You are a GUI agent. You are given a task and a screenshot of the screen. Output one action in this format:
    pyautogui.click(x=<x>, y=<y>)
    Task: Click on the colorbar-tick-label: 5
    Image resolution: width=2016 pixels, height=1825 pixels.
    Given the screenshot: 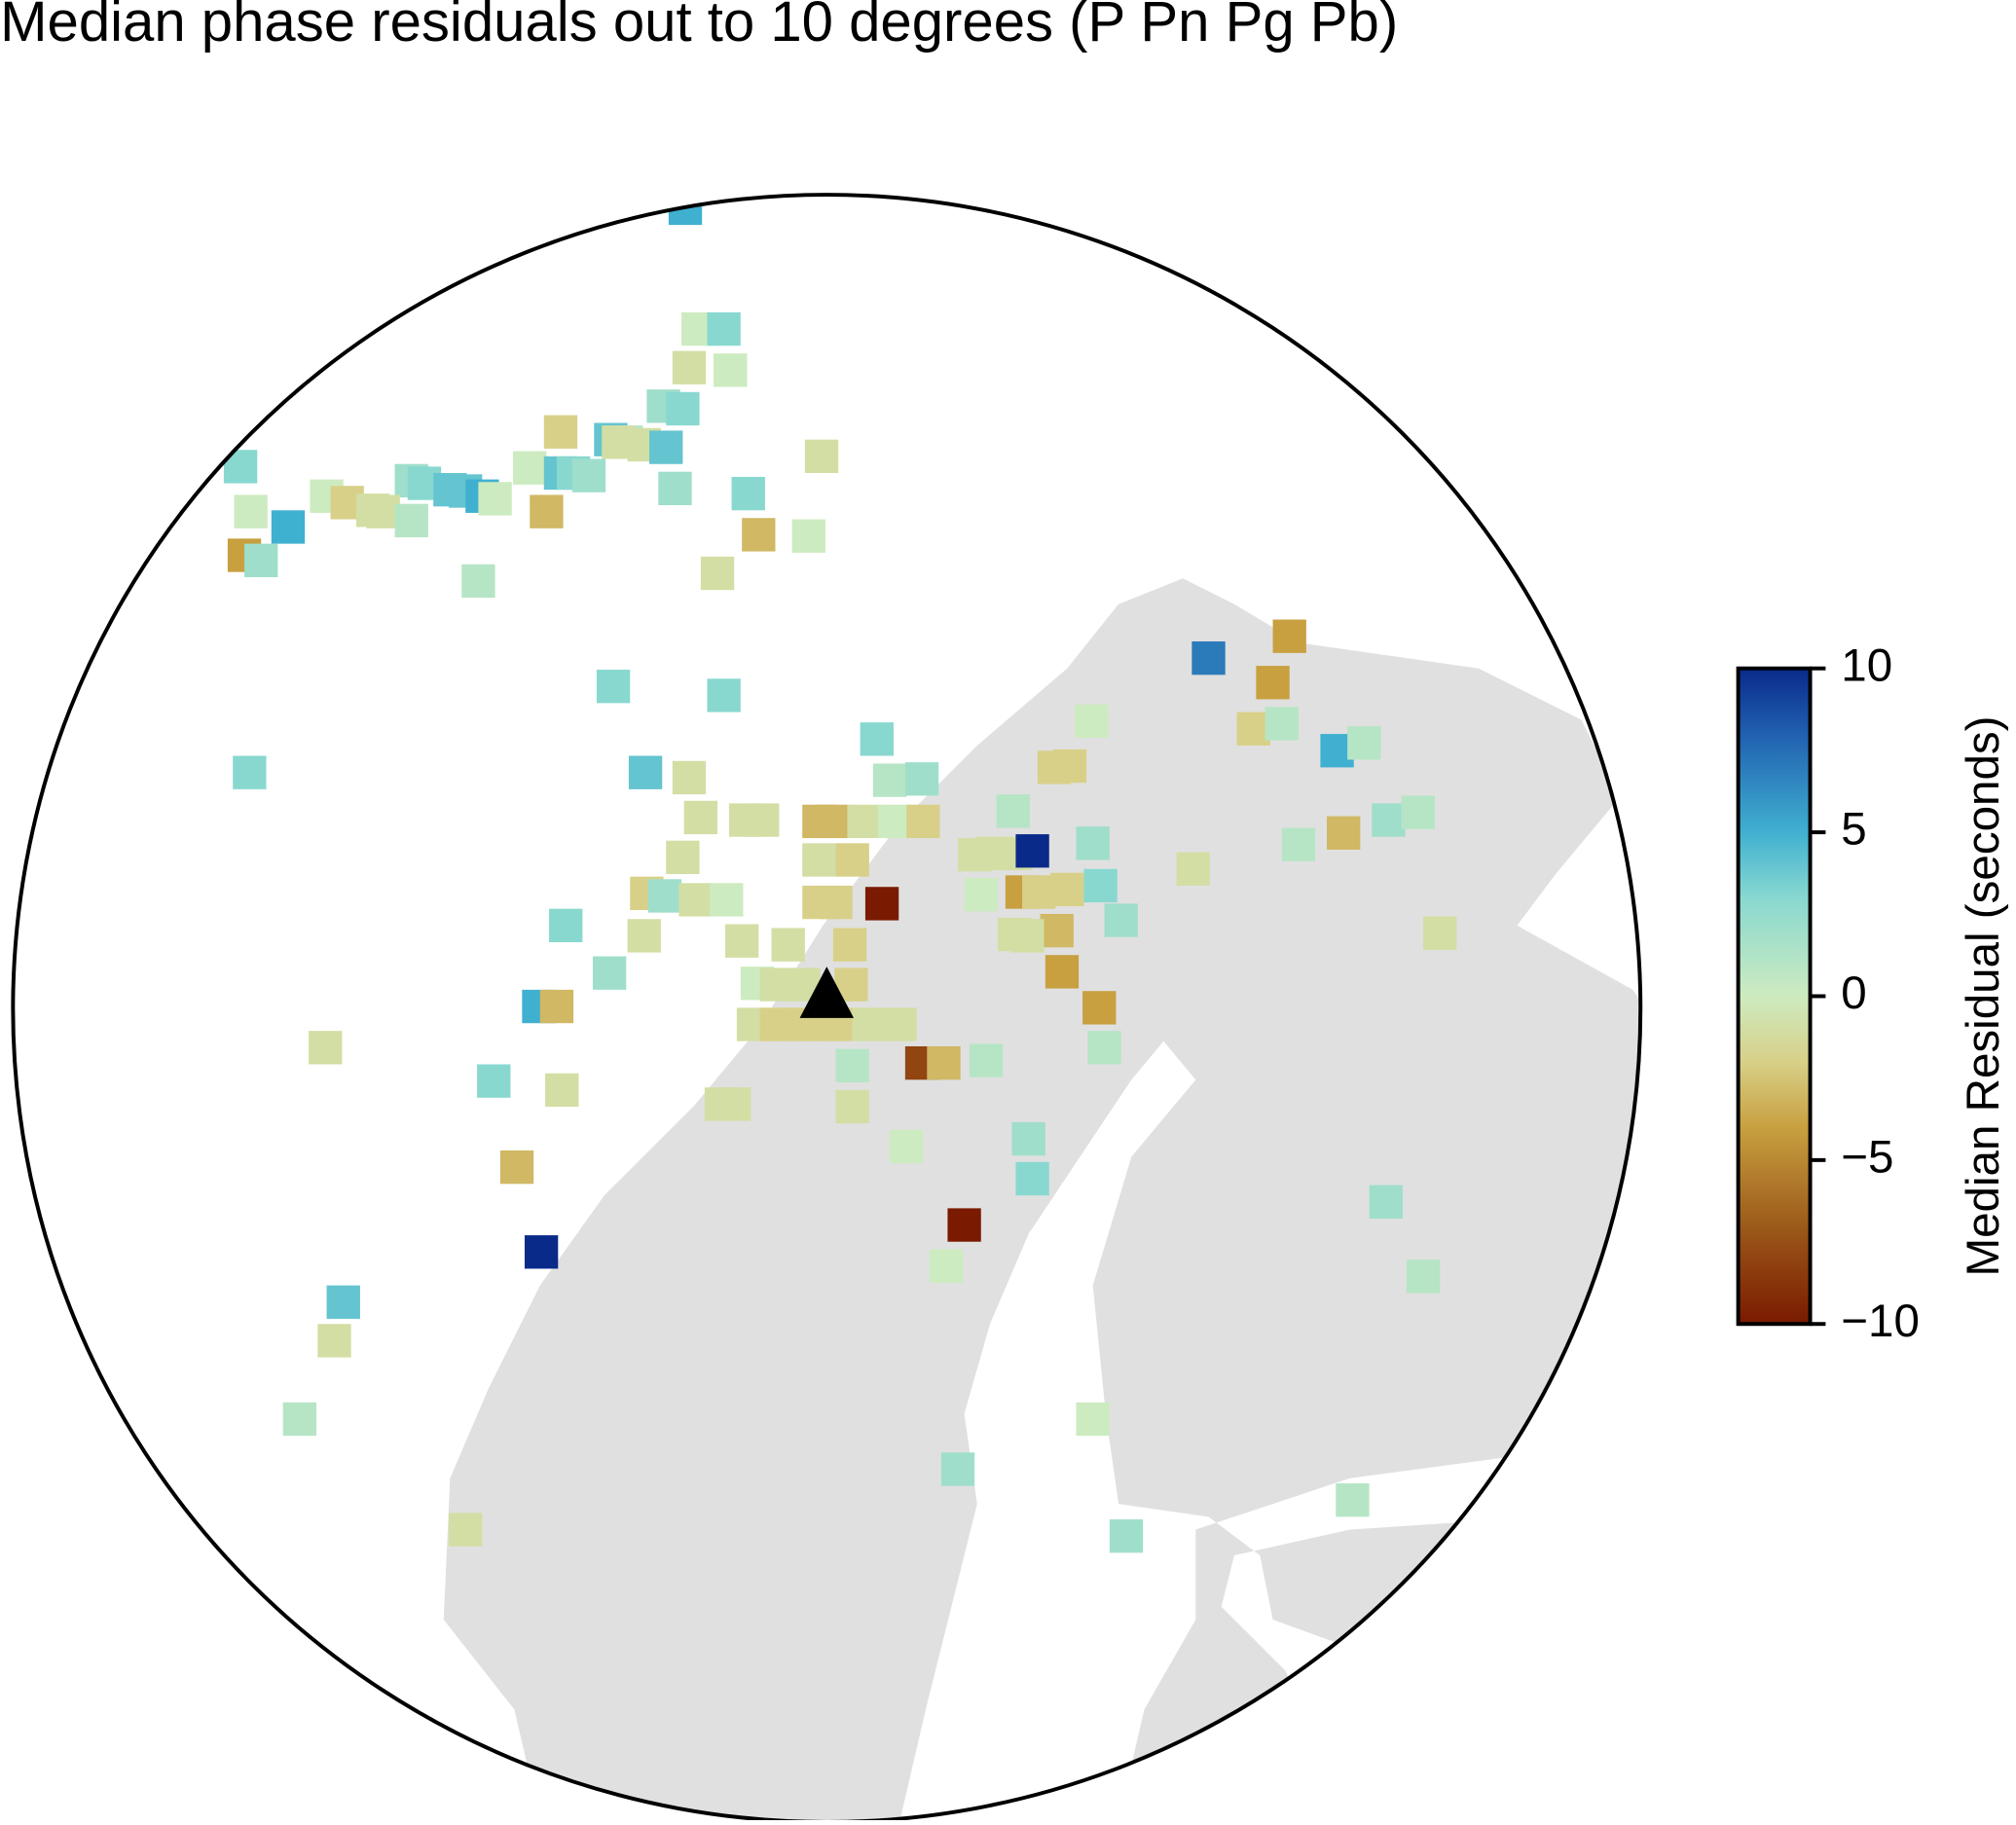 What is the action you would take?
    pyautogui.click(x=1853, y=830)
    